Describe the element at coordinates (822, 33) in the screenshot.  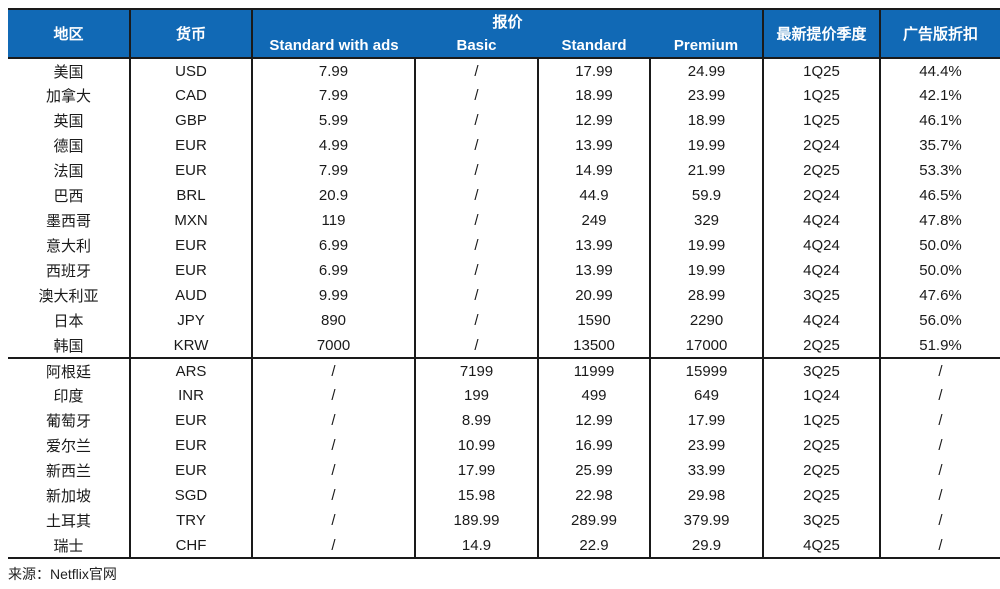
I see `col-header-latest-hike-quarter: 最新提价季度` at that location.